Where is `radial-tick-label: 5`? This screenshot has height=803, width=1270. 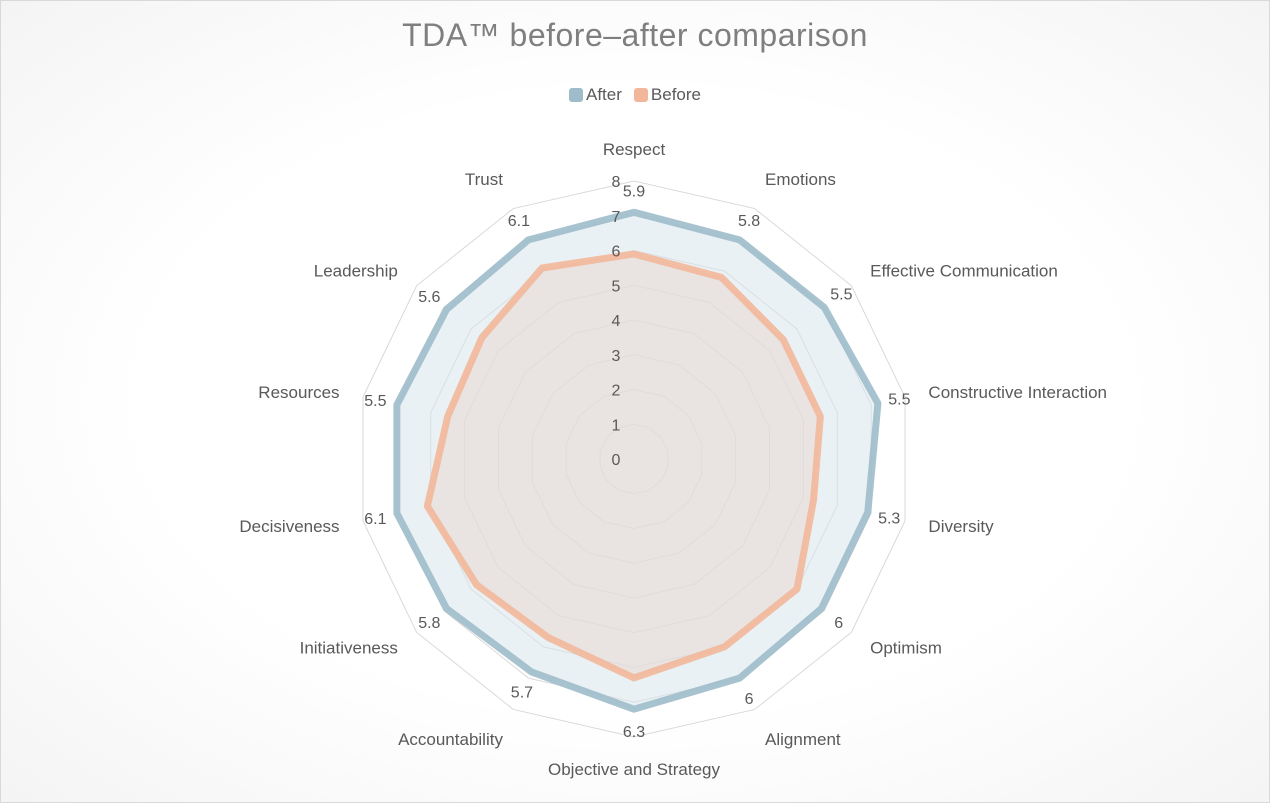
radial-tick-label: 5 is located at coordinates (616, 286).